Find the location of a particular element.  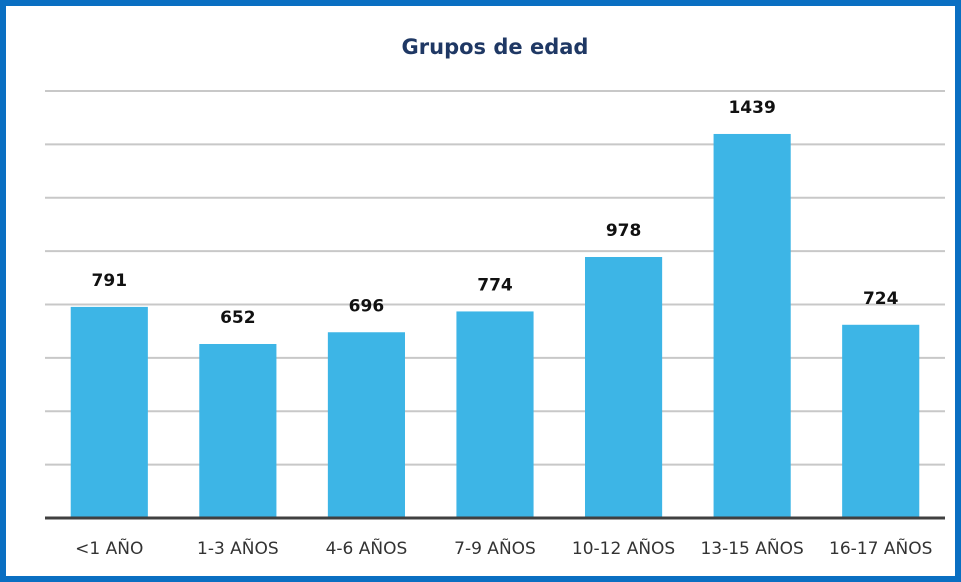

x-tick-label: 13-15 AÑOS is located at coordinates (751, 548).